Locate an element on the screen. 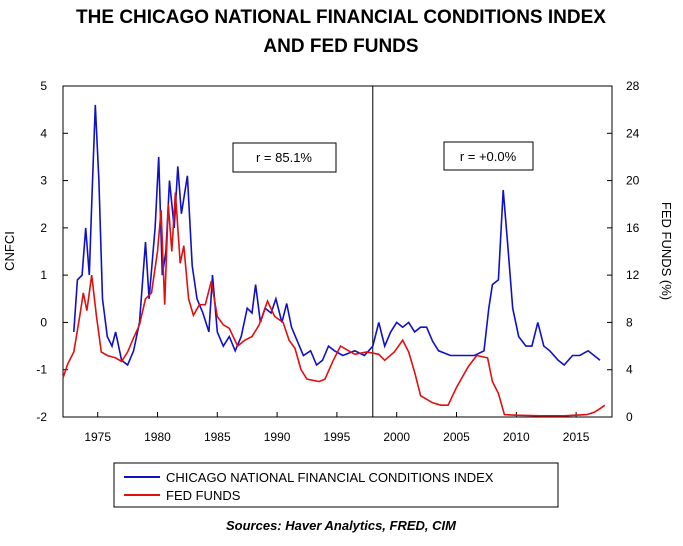  source: Sources: Haver Analytics, FRED, CIM is located at coordinates (341, 525).